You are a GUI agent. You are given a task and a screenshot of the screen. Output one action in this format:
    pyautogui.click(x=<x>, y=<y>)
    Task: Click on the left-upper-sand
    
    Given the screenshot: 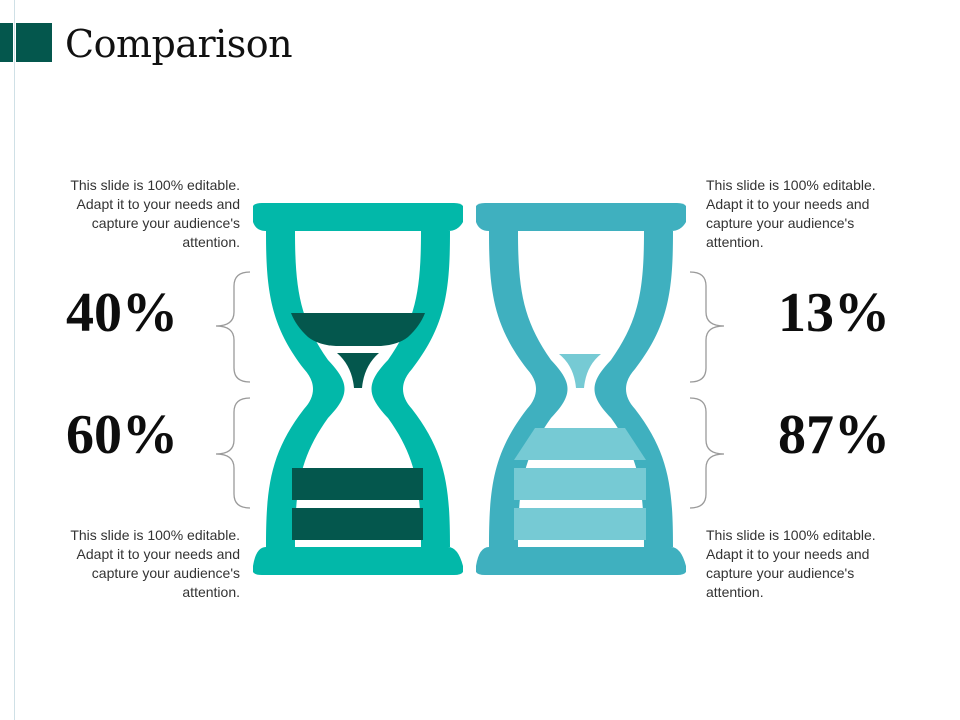 What is the action you would take?
    pyautogui.click(x=358, y=329)
    